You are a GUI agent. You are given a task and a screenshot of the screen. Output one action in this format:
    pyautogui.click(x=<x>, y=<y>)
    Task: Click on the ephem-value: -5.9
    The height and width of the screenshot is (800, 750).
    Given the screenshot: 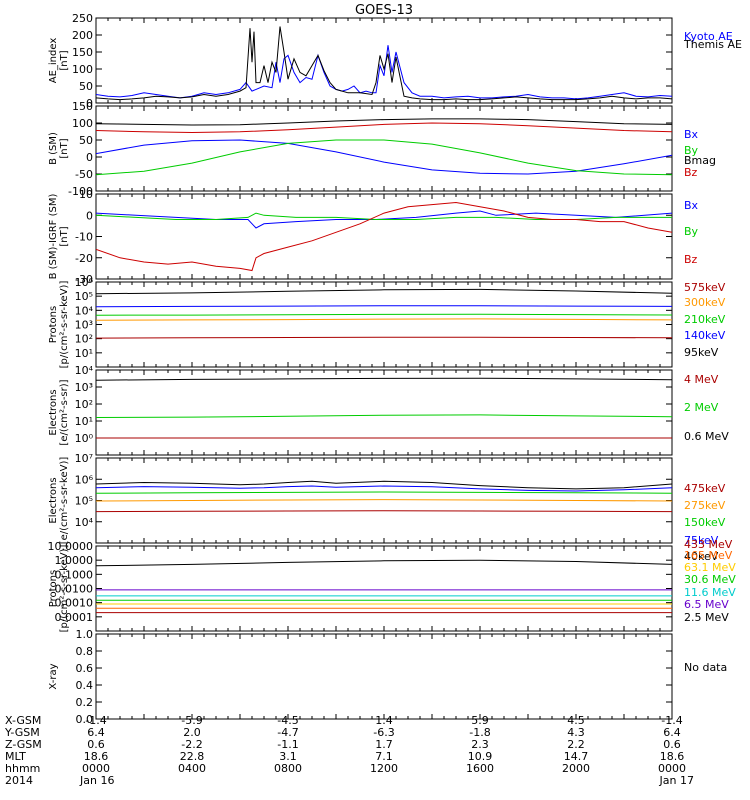 What is the action you would take?
    pyautogui.click(x=191, y=720)
    